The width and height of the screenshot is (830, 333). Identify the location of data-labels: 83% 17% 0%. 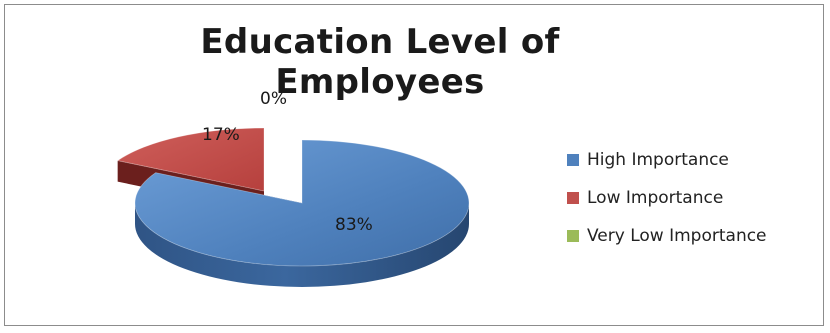
(287, 162).